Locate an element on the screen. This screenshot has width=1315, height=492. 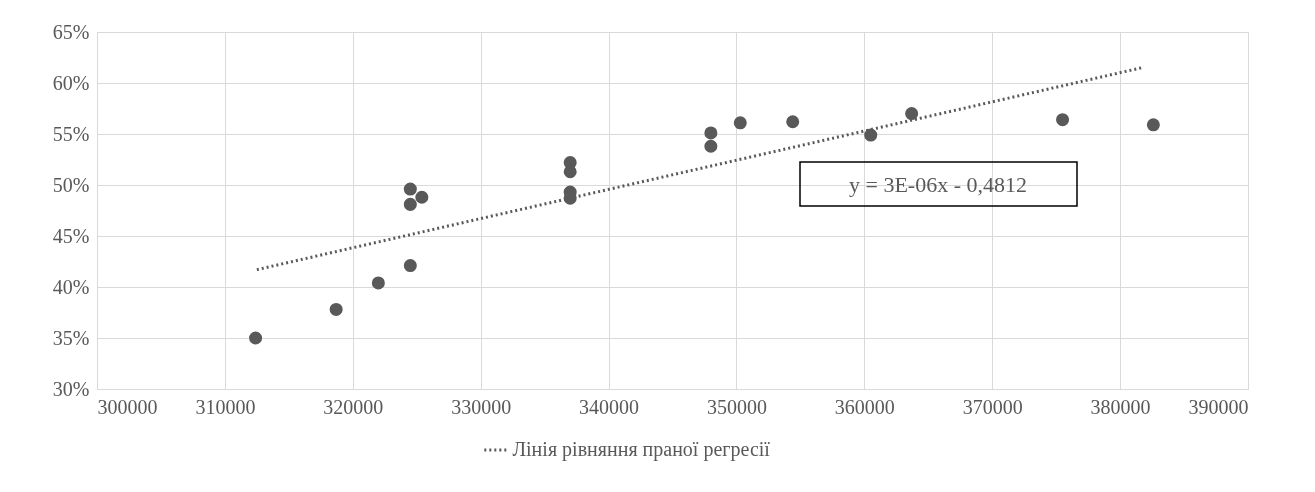
x-tick-label: 320000 is located at coordinates (353, 406).